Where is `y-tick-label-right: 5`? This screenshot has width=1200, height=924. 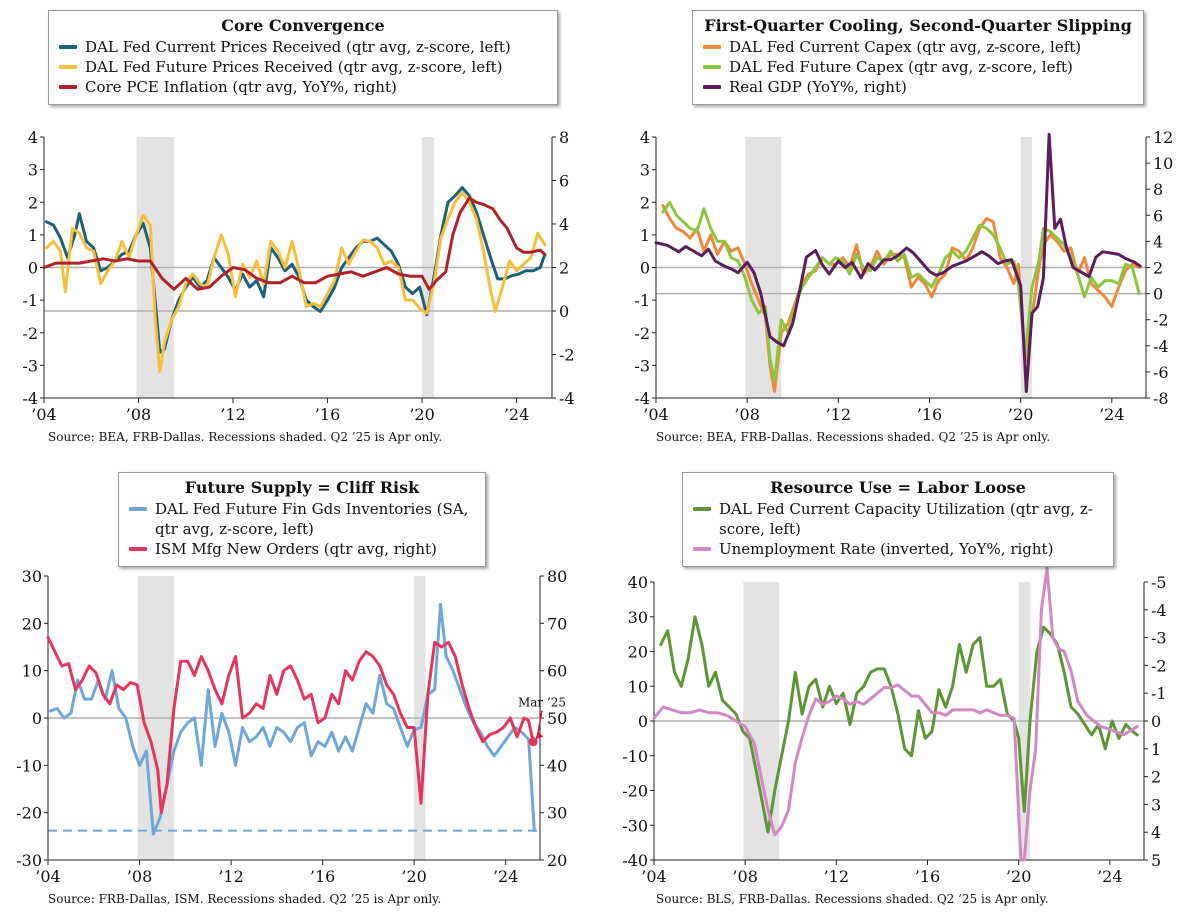 y-tick-label-right: 5 is located at coordinates (1156, 860).